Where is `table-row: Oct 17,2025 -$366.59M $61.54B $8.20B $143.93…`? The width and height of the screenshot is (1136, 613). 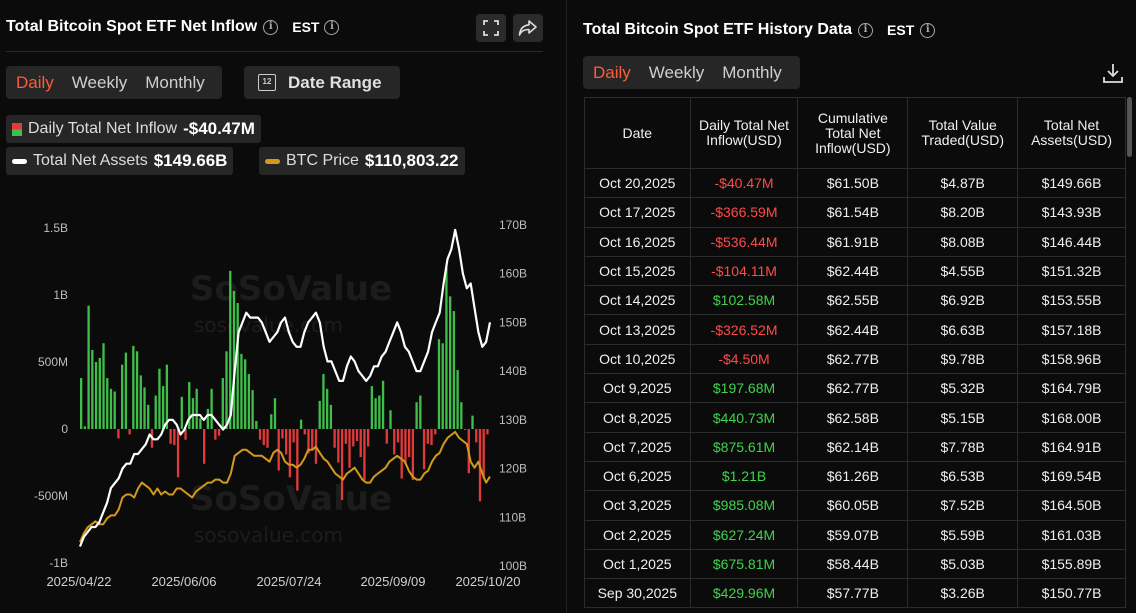
table-row: Oct 17,2025 -$366.59M $61.54B $8.20B $143.93… is located at coordinates (855, 212).